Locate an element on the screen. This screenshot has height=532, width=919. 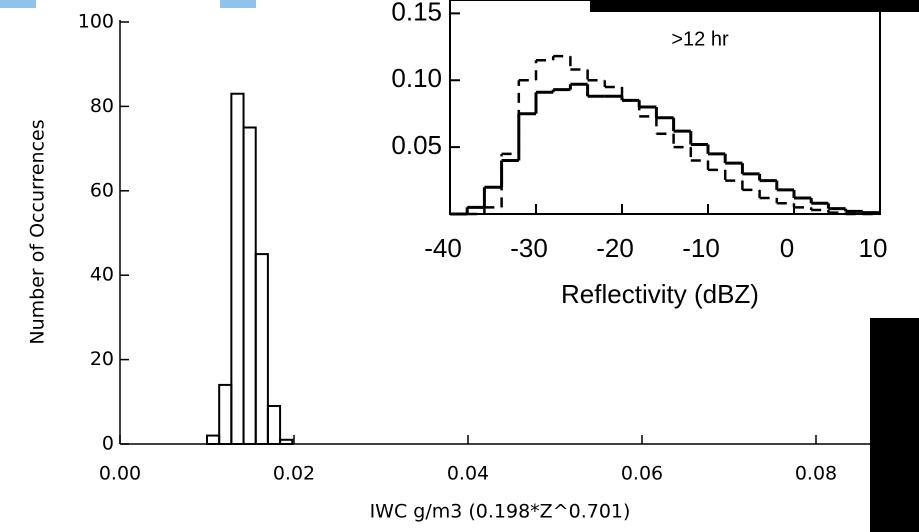
y-tick-label: 40 is located at coordinates (102, 275).